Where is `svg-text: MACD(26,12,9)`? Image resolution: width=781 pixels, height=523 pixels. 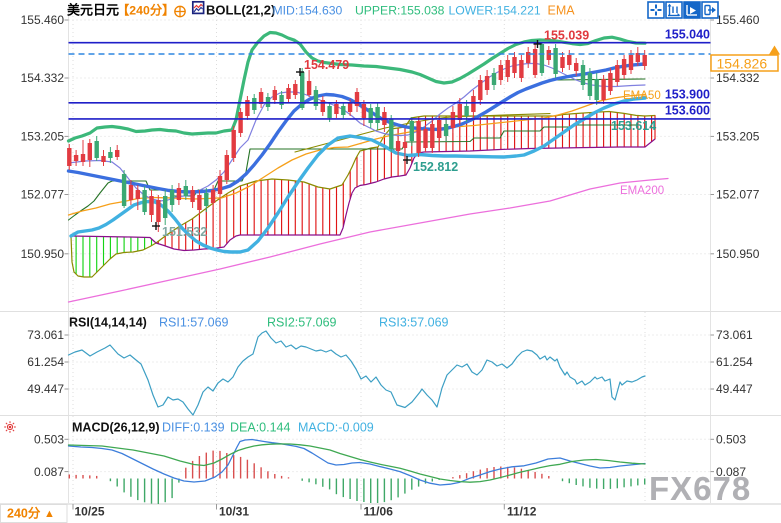
svg-text: MACD(26,12,9) is located at coordinates (116, 428).